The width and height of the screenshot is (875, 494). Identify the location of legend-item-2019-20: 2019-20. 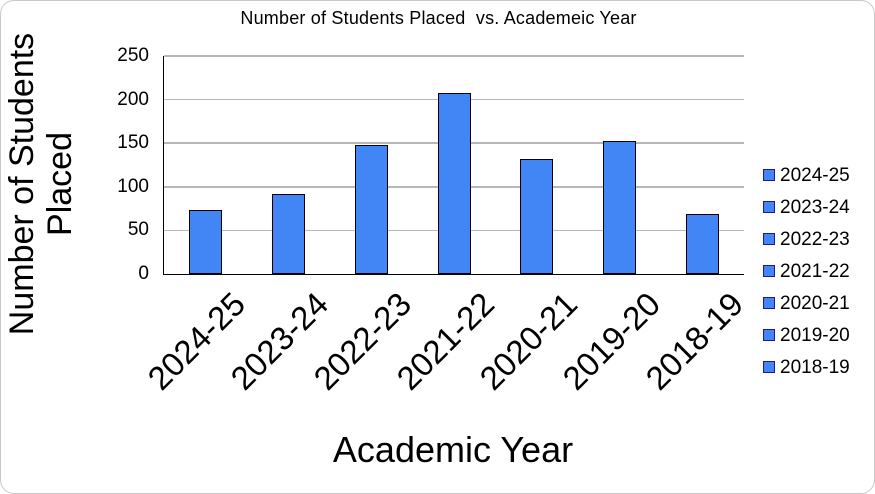
(806, 335).